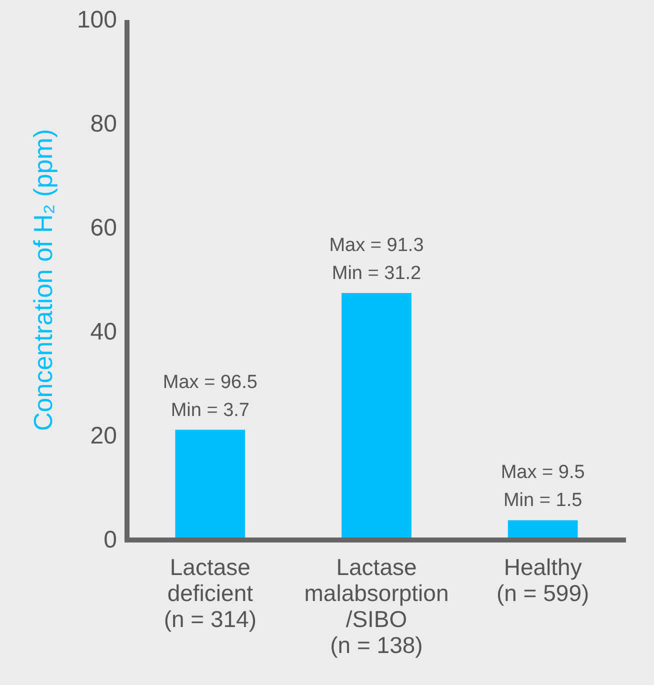 The image size is (654, 685). I want to click on y-tick-label: 0, so click(110, 540).